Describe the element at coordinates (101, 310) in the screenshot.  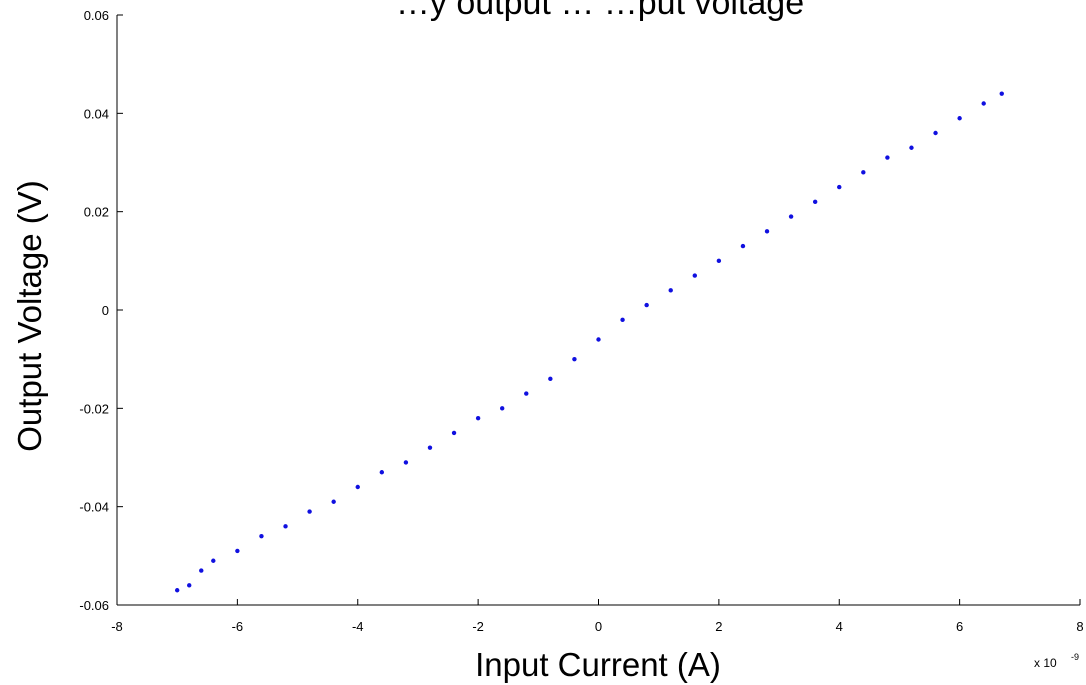
I see `y-ticks: -0.06 -0.04 -0.02 0 0.02 0.04 0.06` at that location.